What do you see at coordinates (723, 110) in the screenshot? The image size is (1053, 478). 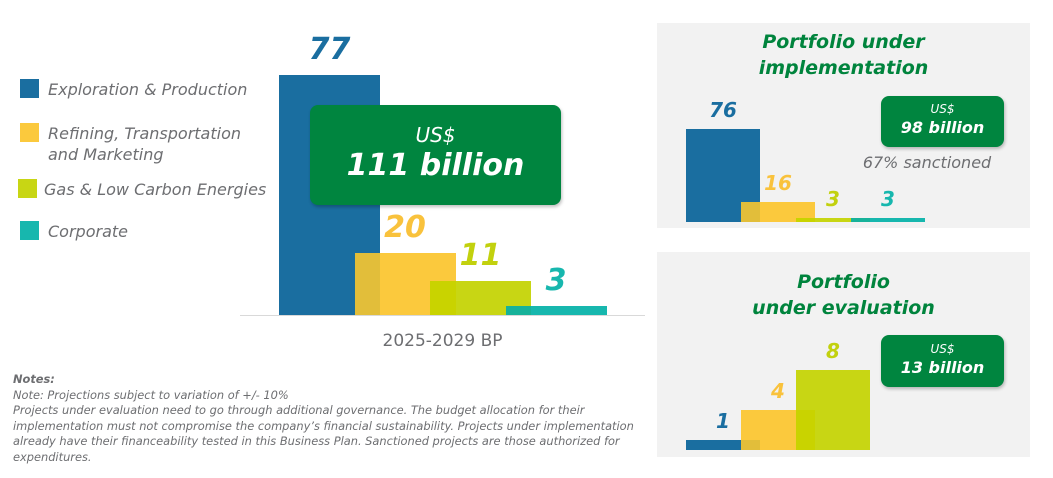 I see `data-label-exploration: 76` at bounding box center [723, 110].